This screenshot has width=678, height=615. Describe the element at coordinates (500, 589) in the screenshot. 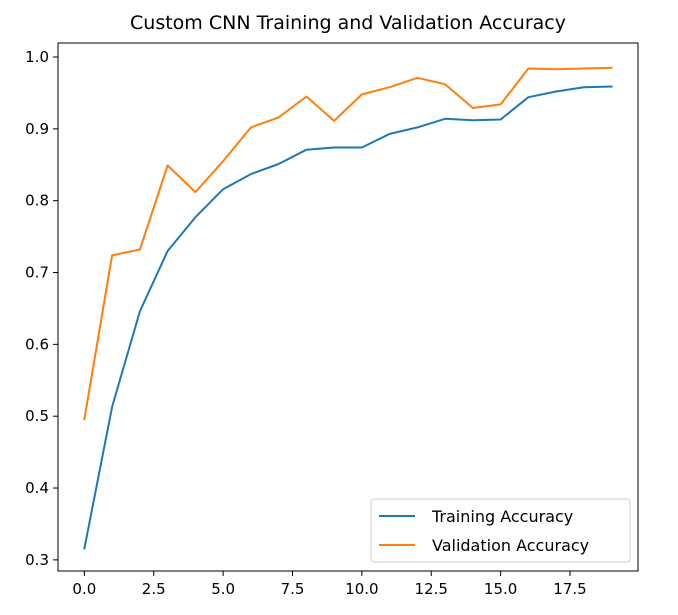

I see `x-tick-label: 15.0` at that location.